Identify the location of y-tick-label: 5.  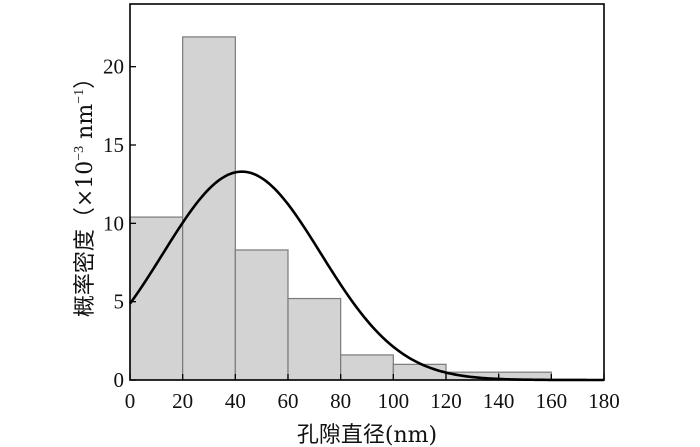
(119, 302).